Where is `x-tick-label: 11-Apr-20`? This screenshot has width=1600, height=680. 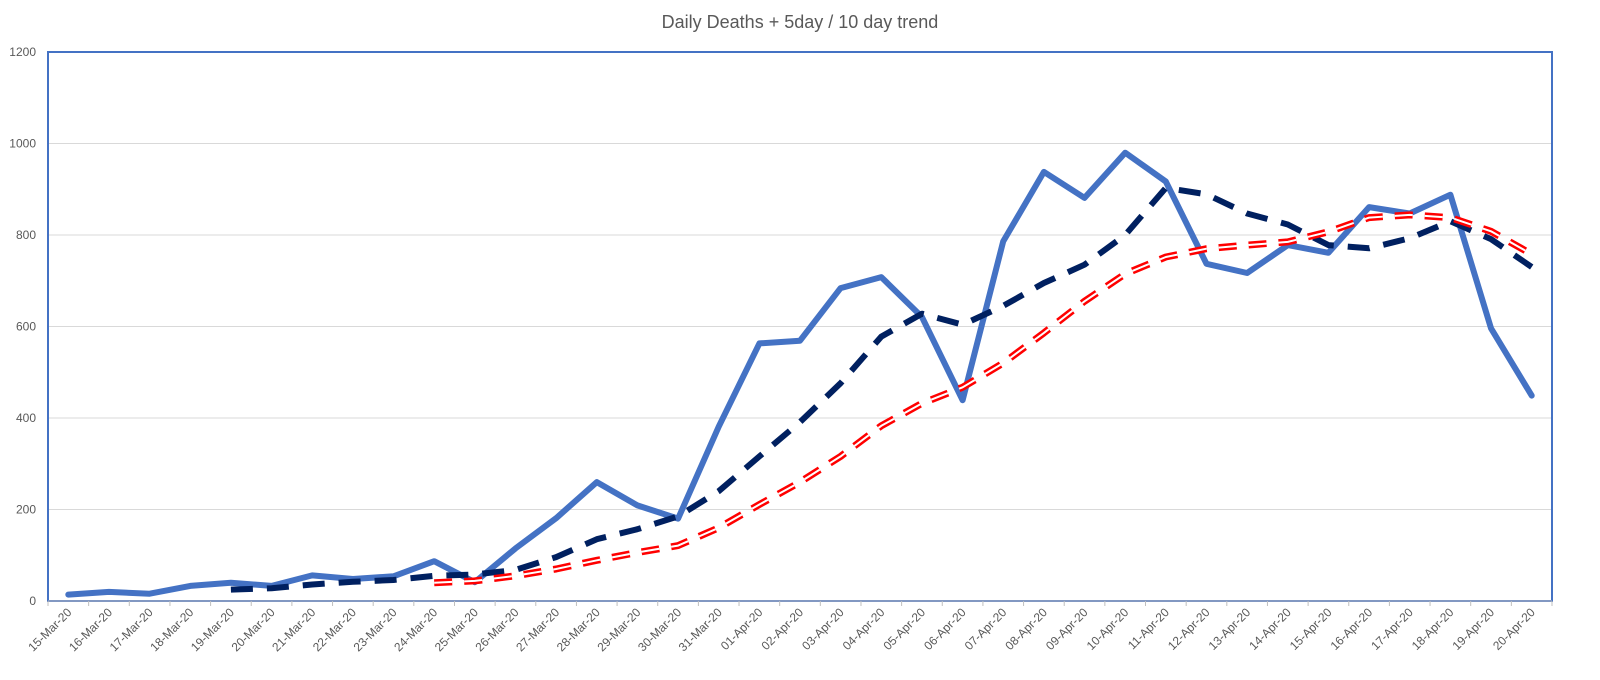
x-tick-label: 11-Apr-20 is located at coordinates (1148, 628).